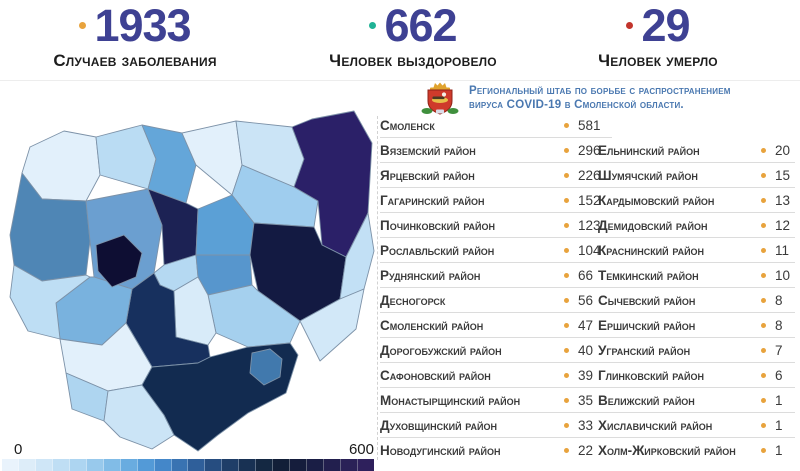  What do you see at coordinates (696, 425) in the screenshot?
I see `table-row-khislavichsky: Хиславичский район 1` at bounding box center [696, 425].